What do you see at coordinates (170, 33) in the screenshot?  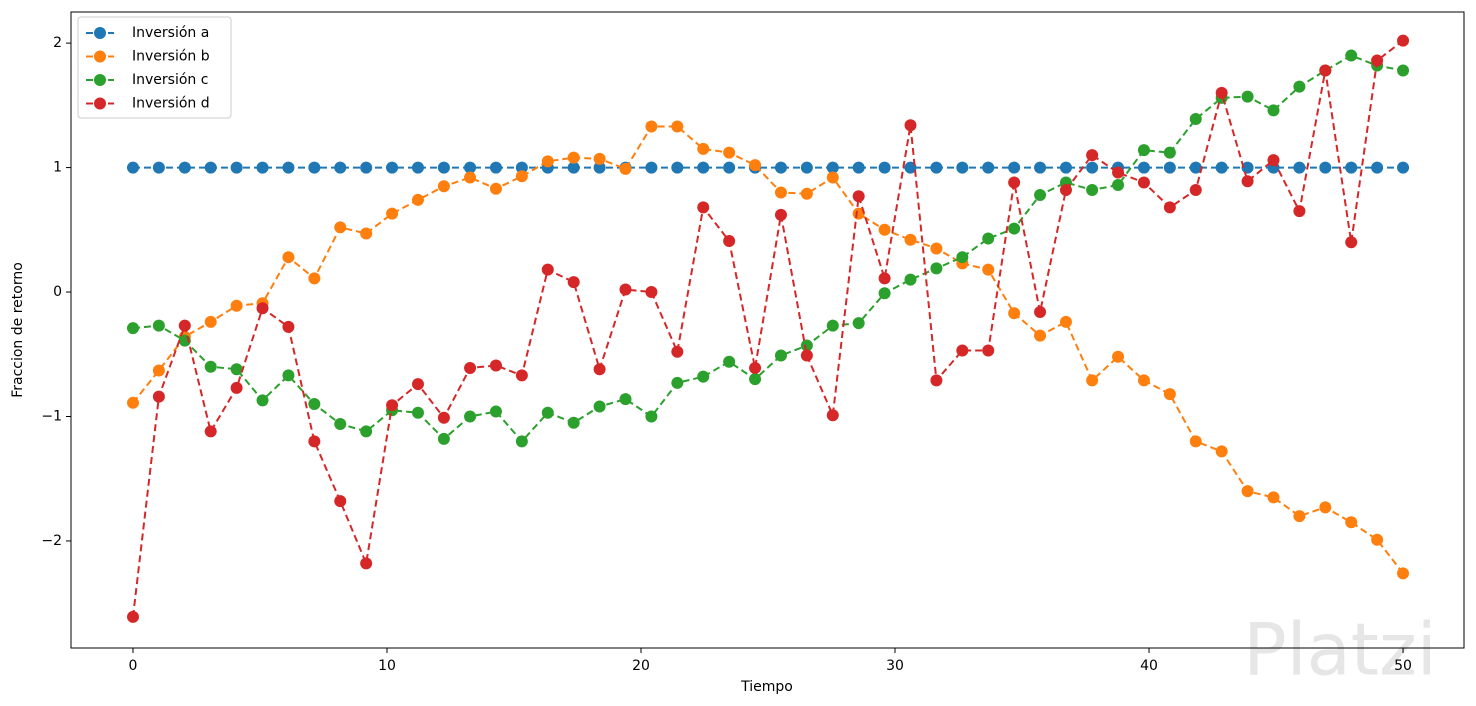 I see `legend-label: Inversión a` at bounding box center [170, 33].